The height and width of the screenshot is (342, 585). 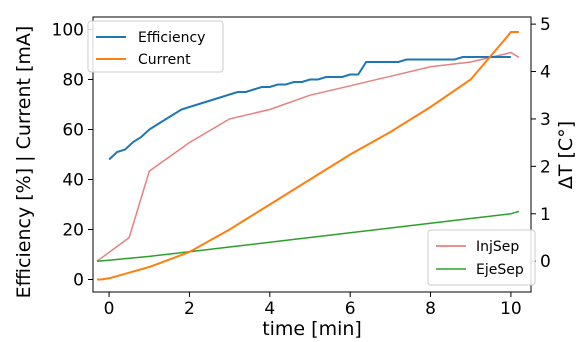 I want to click on y-left-tick-label: 60, so click(x=73, y=131).